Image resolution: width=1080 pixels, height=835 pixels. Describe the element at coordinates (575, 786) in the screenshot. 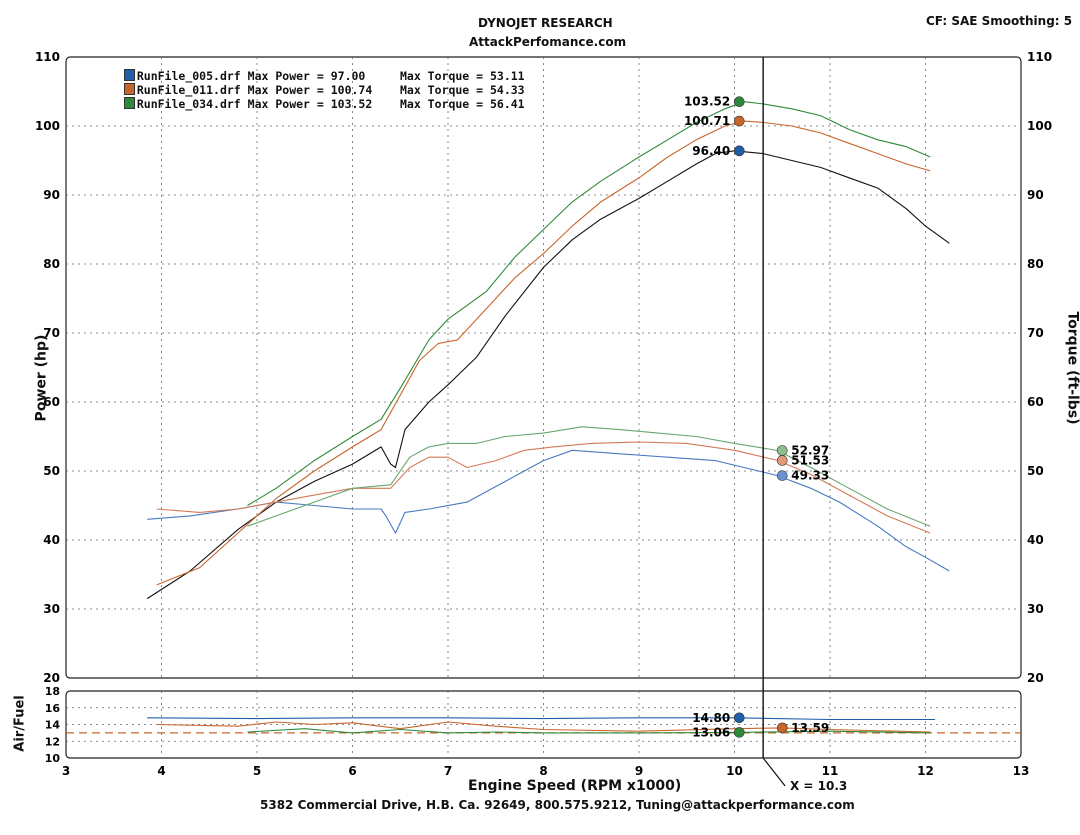

I see `x-axis-title: Engine Speed (RPM x1000)` at that location.